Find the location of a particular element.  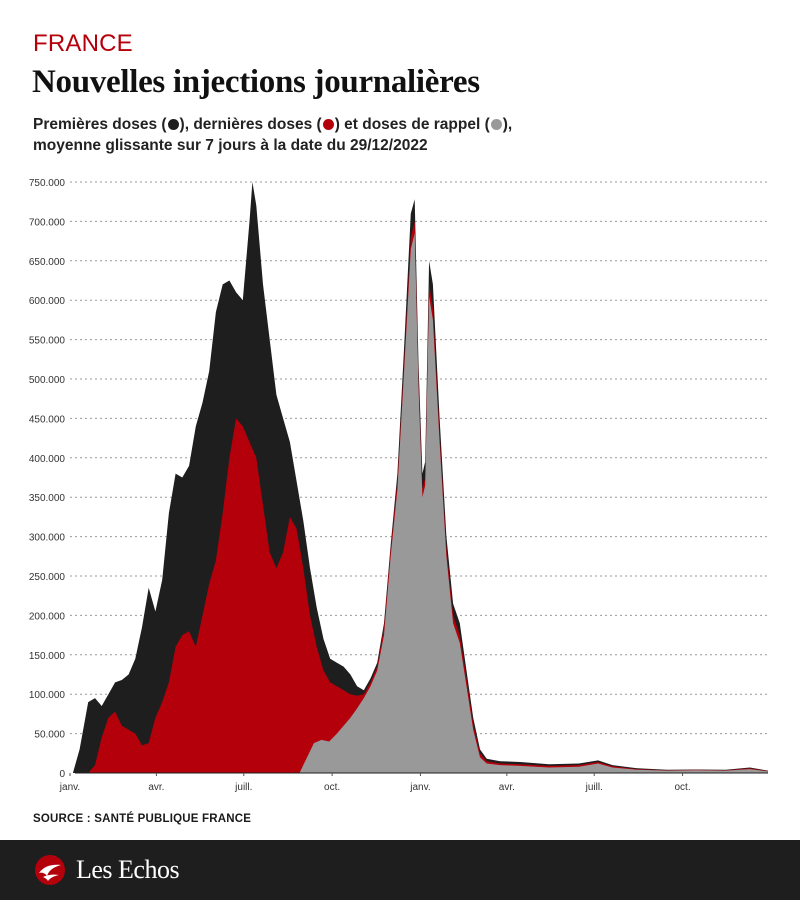

y-tick-label: 0 is located at coordinates (62, 774).